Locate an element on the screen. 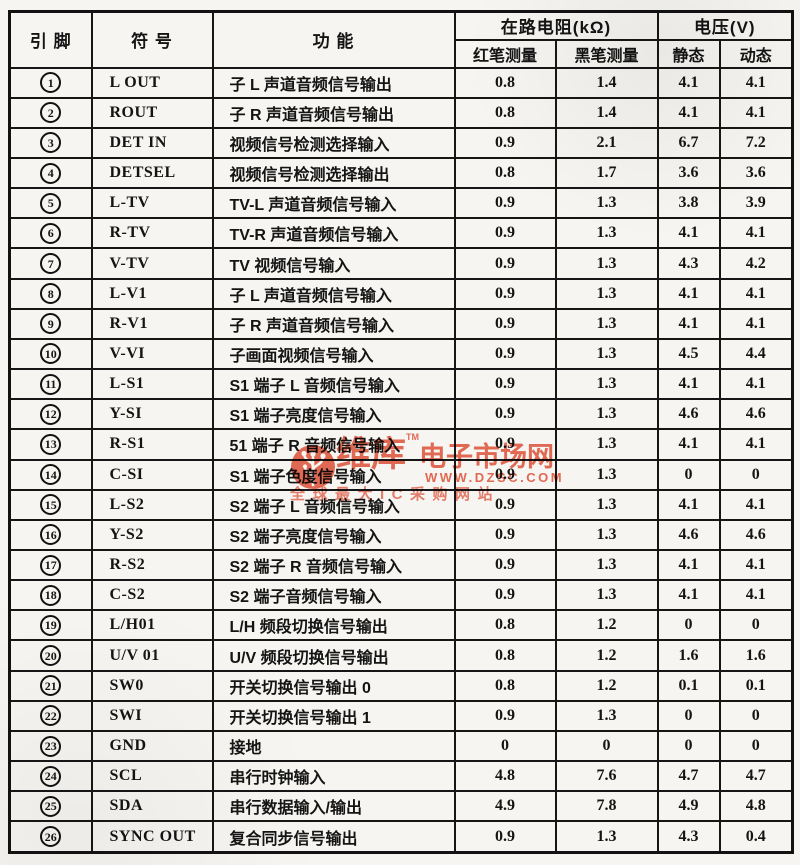  pin-number-cell: 7 is located at coordinates (50, 263).